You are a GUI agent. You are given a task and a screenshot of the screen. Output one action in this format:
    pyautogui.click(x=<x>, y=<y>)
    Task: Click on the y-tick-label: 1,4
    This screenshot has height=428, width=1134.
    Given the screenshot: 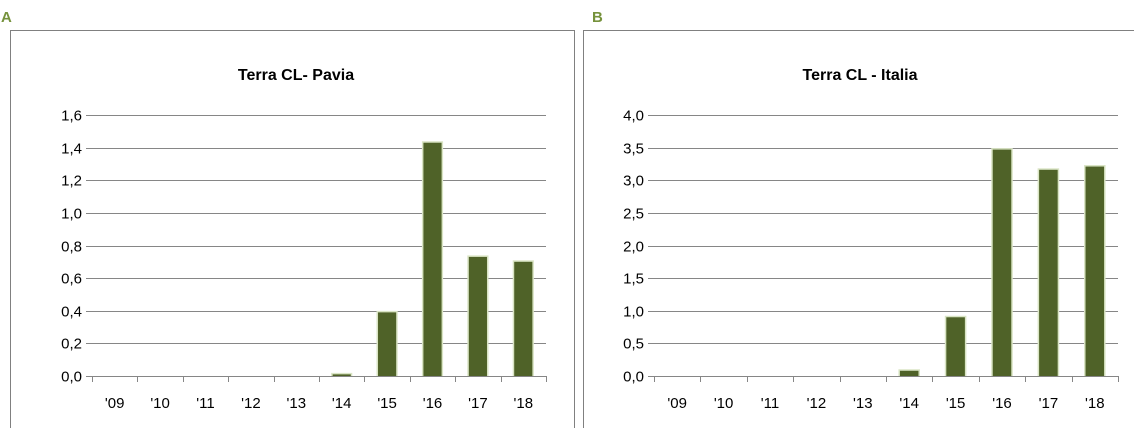 What is the action you would take?
    pyautogui.click(x=71, y=149)
    